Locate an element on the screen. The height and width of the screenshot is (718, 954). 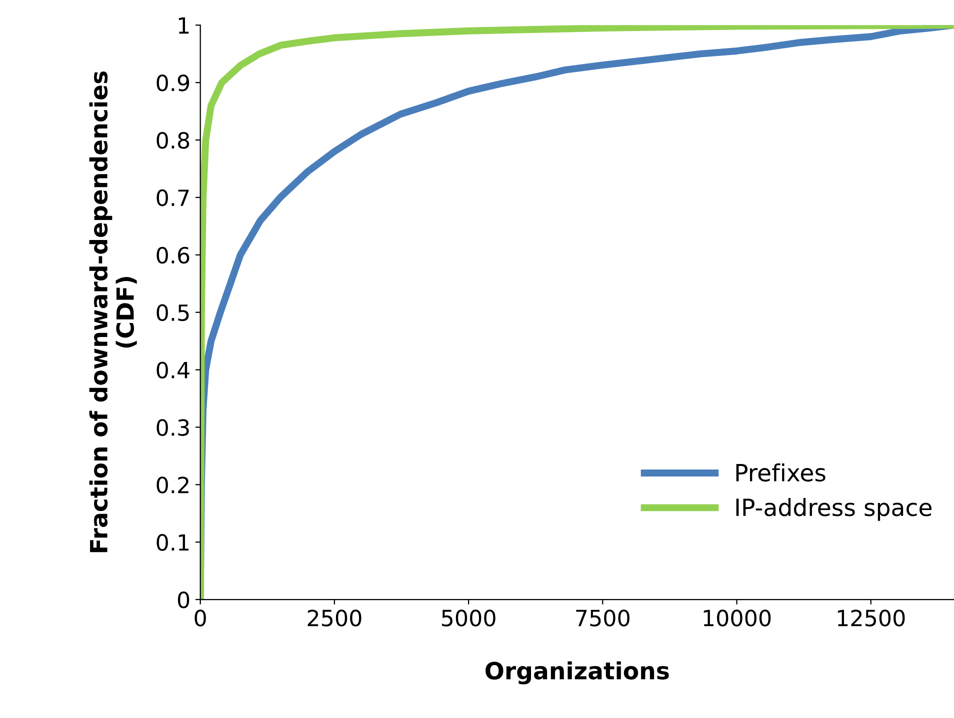
x-tick-label: 5000 is located at coordinates (469, 618).